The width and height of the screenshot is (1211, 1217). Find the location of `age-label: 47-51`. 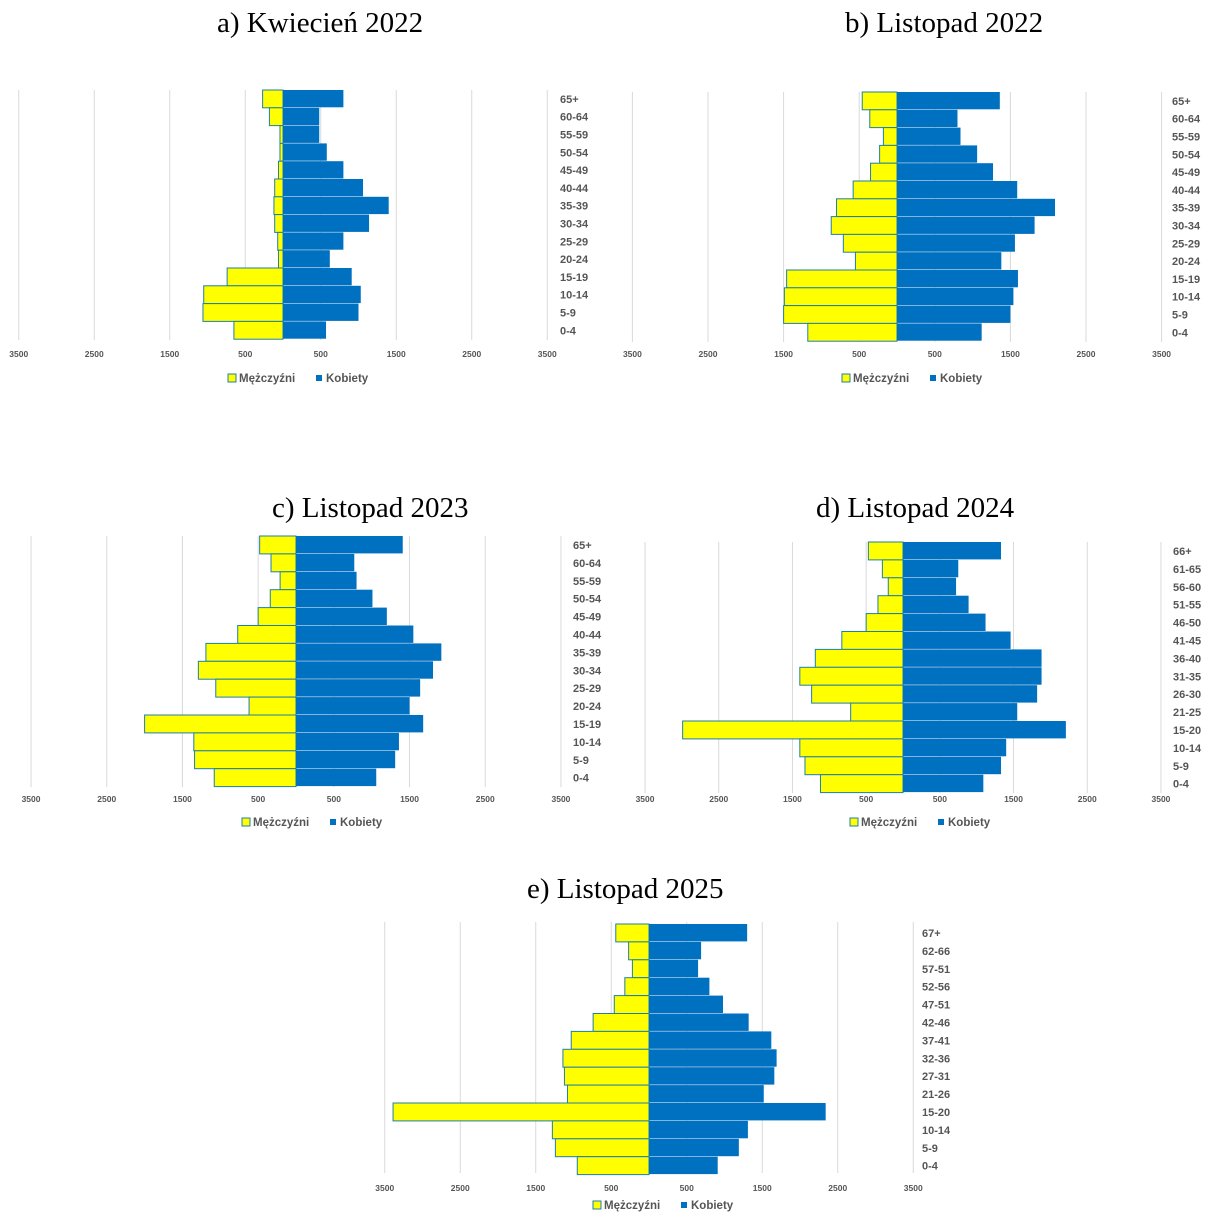

age-label: 47-51 is located at coordinates (936, 1006).